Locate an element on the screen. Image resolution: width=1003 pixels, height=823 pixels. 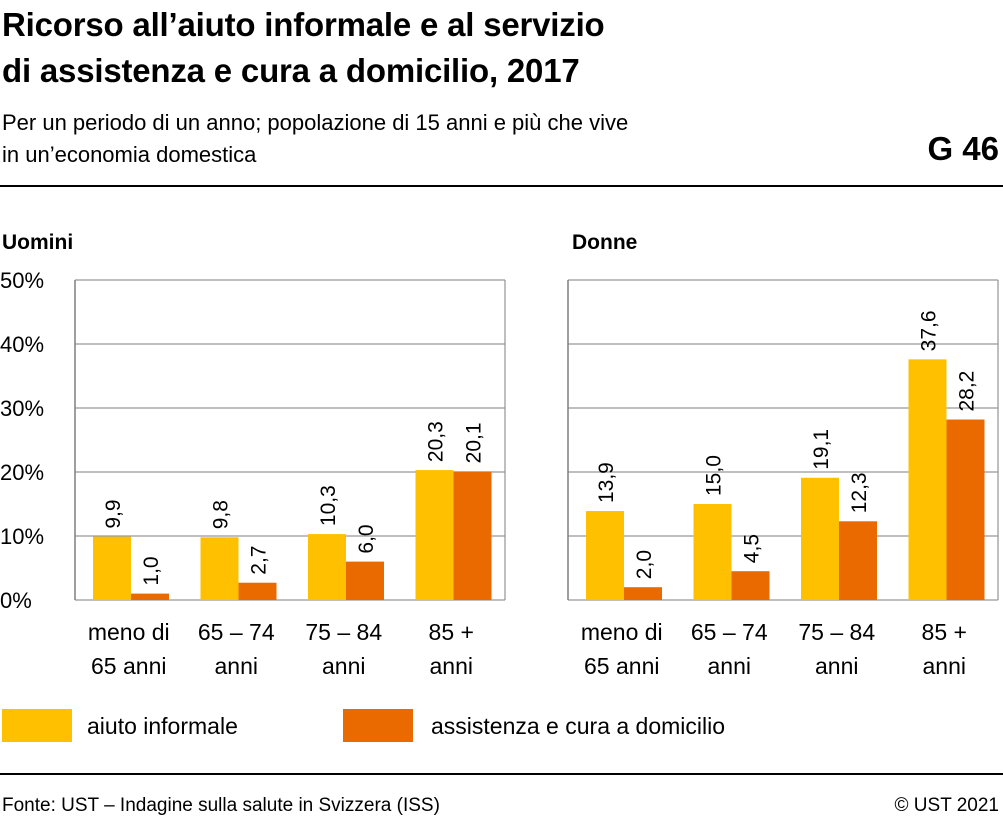
panel-2-data-label: 28,2 is located at coordinates (967, 391).